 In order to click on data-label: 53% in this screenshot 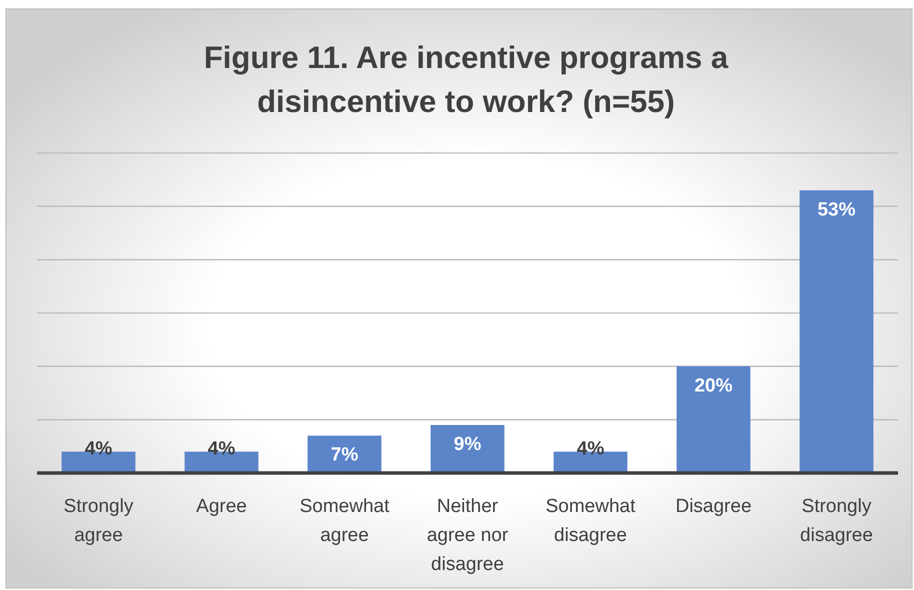, I will do `click(836, 209)`.